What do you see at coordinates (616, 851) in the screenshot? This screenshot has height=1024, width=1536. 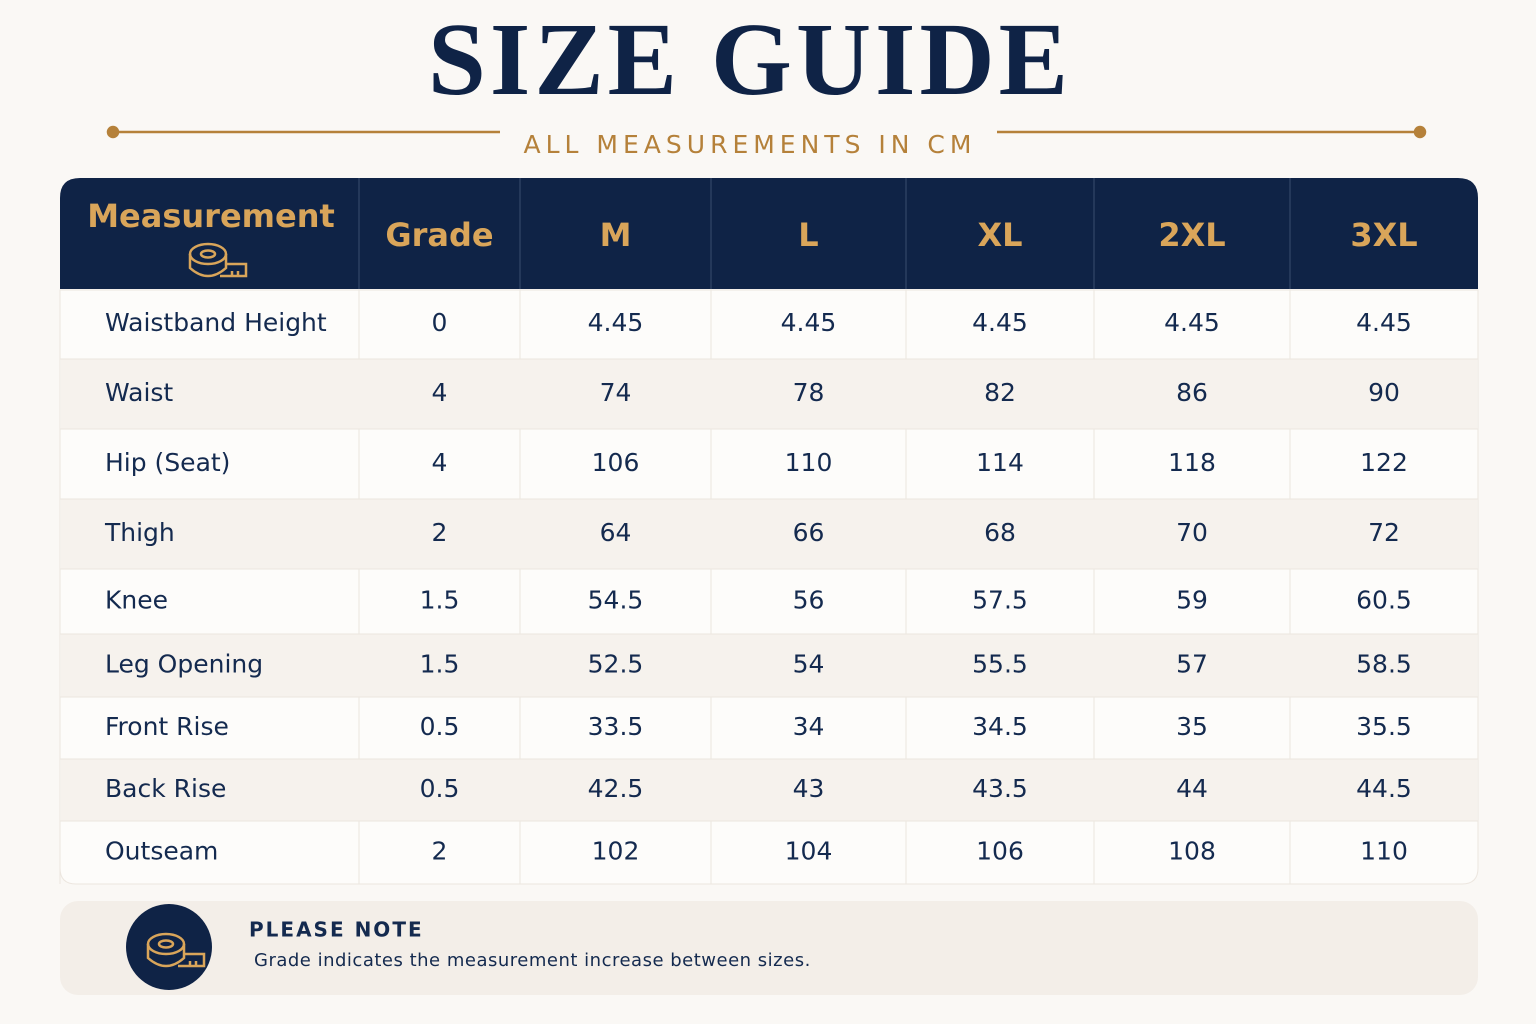 I see `cell-value: 102` at bounding box center [616, 851].